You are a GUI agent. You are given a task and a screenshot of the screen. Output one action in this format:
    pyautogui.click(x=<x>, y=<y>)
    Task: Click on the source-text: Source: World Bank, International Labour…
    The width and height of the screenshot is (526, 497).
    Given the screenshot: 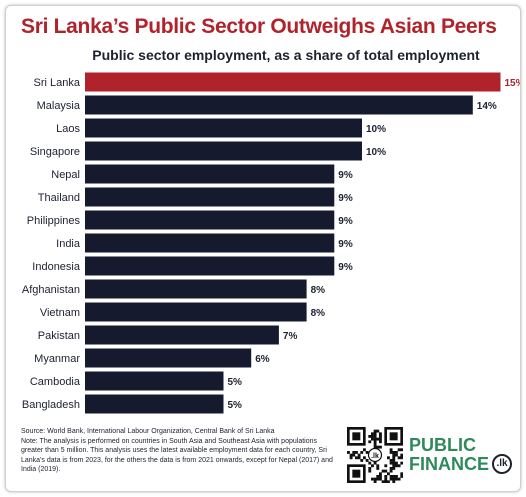 What is the action you would take?
    pyautogui.click(x=181, y=432)
    